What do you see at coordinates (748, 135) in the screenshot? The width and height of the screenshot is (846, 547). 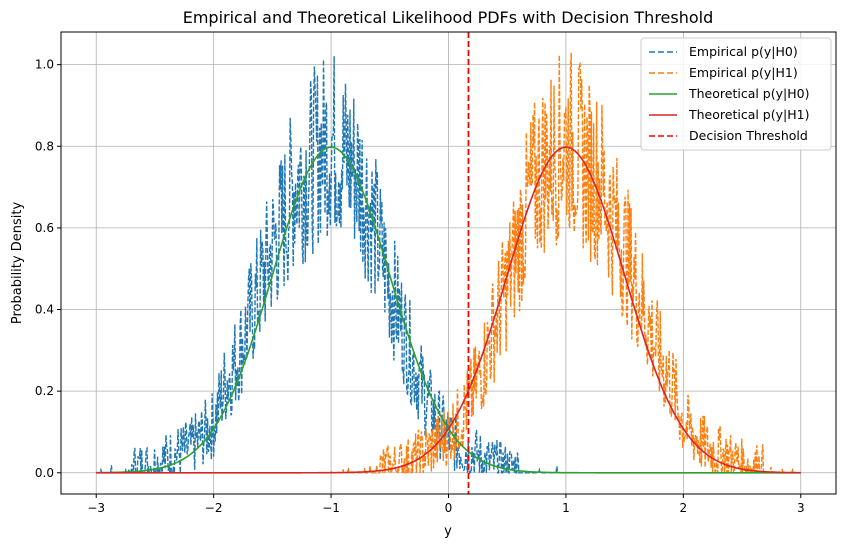 I see `legend-label: Decision Threshold` at bounding box center [748, 135].